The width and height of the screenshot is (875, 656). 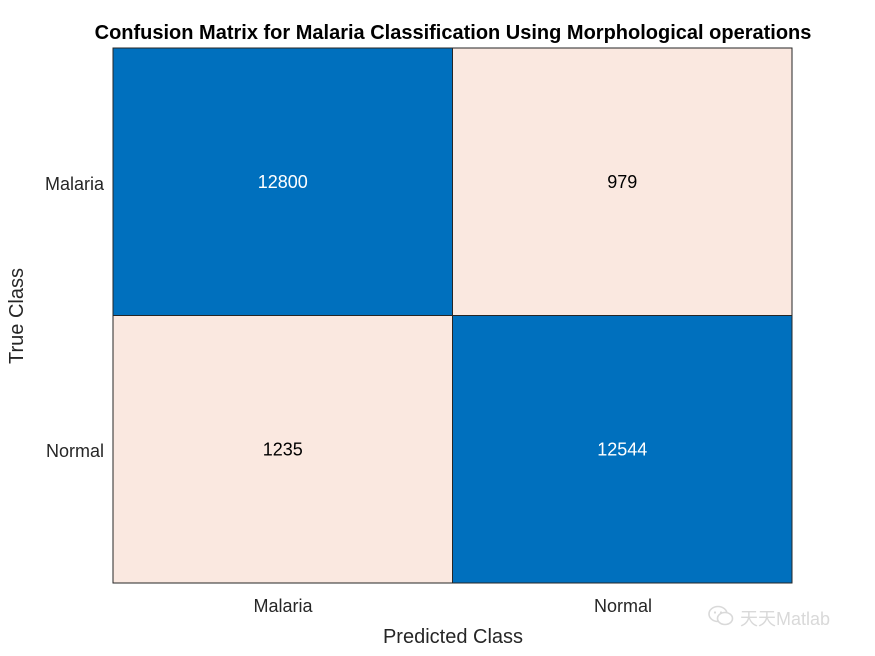 I want to click on row-label-malaria: Malaria, so click(x=75, y=184).